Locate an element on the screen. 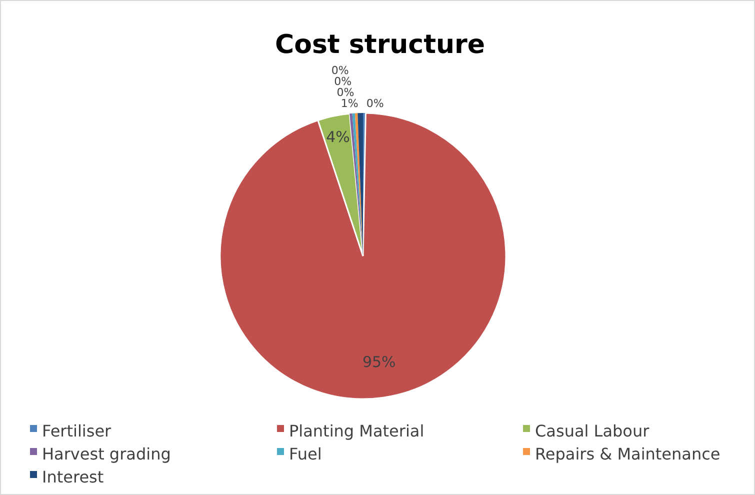 The image size is (755, 495). data-label: 95% is located at coordinates (379, 362).